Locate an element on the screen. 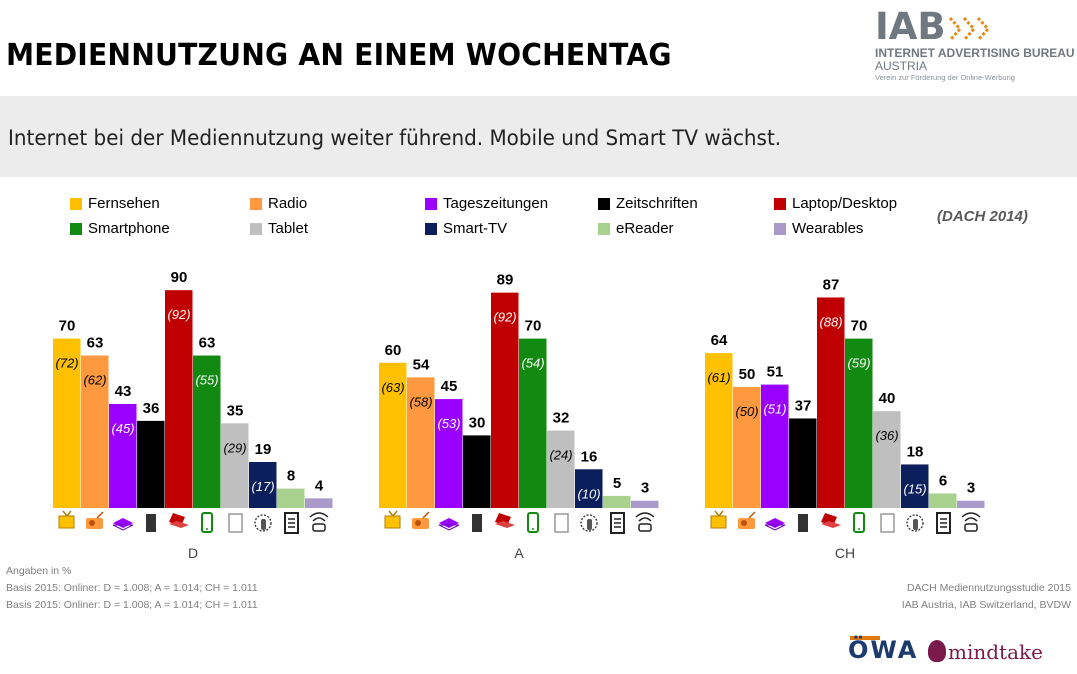 The height and width of the screenshot is (674, 1077). prev-year-label: (55) is located at coordinates (206, 380).